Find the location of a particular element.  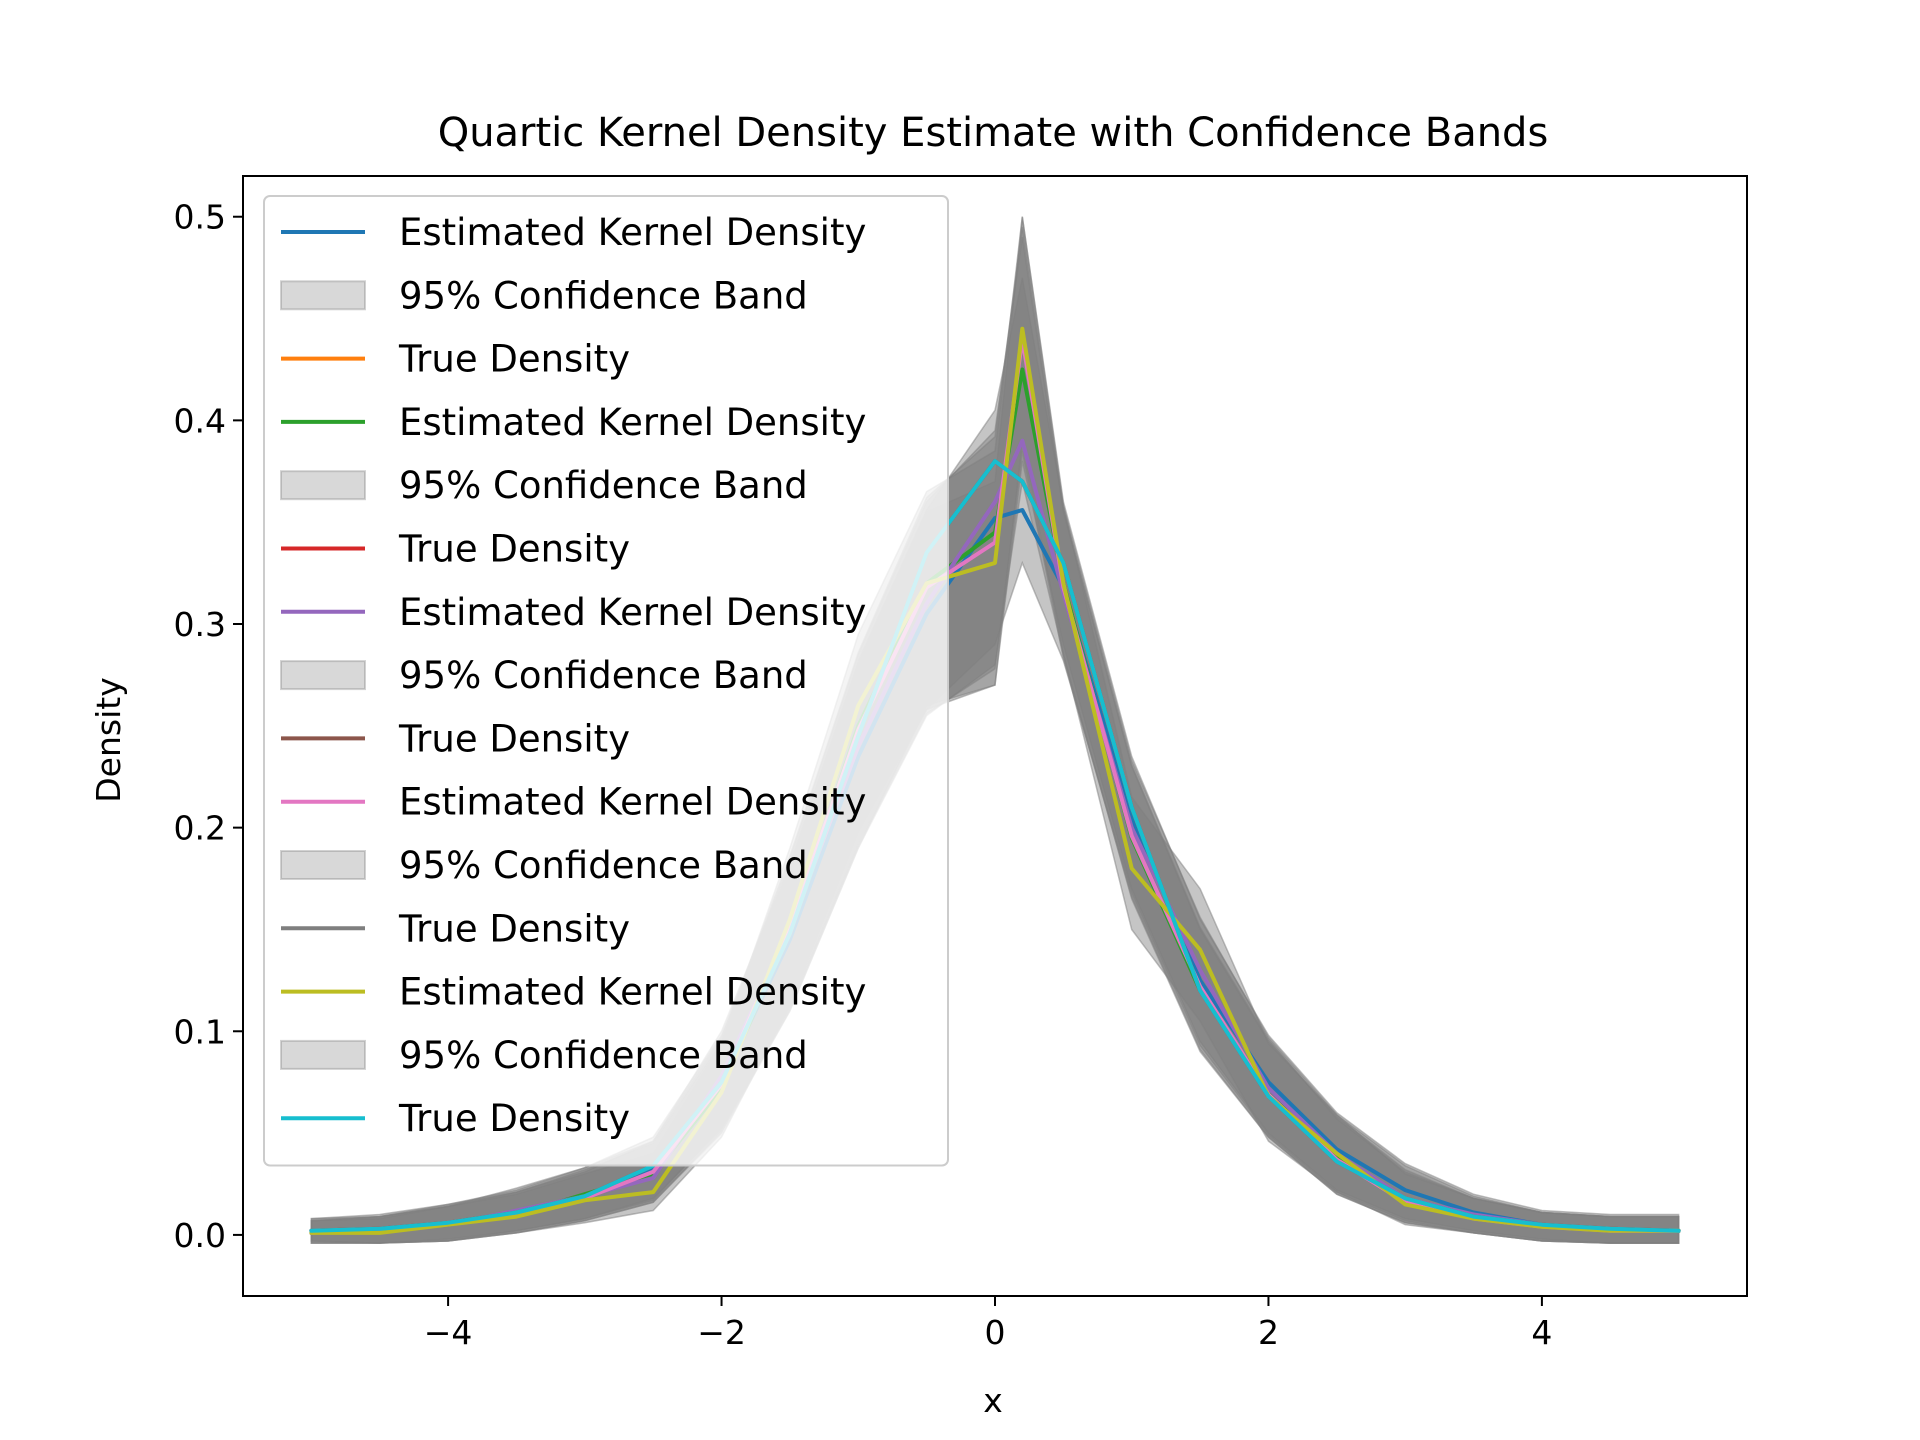

y-tick-label: 0.5 is located at coordinates (200, 217).